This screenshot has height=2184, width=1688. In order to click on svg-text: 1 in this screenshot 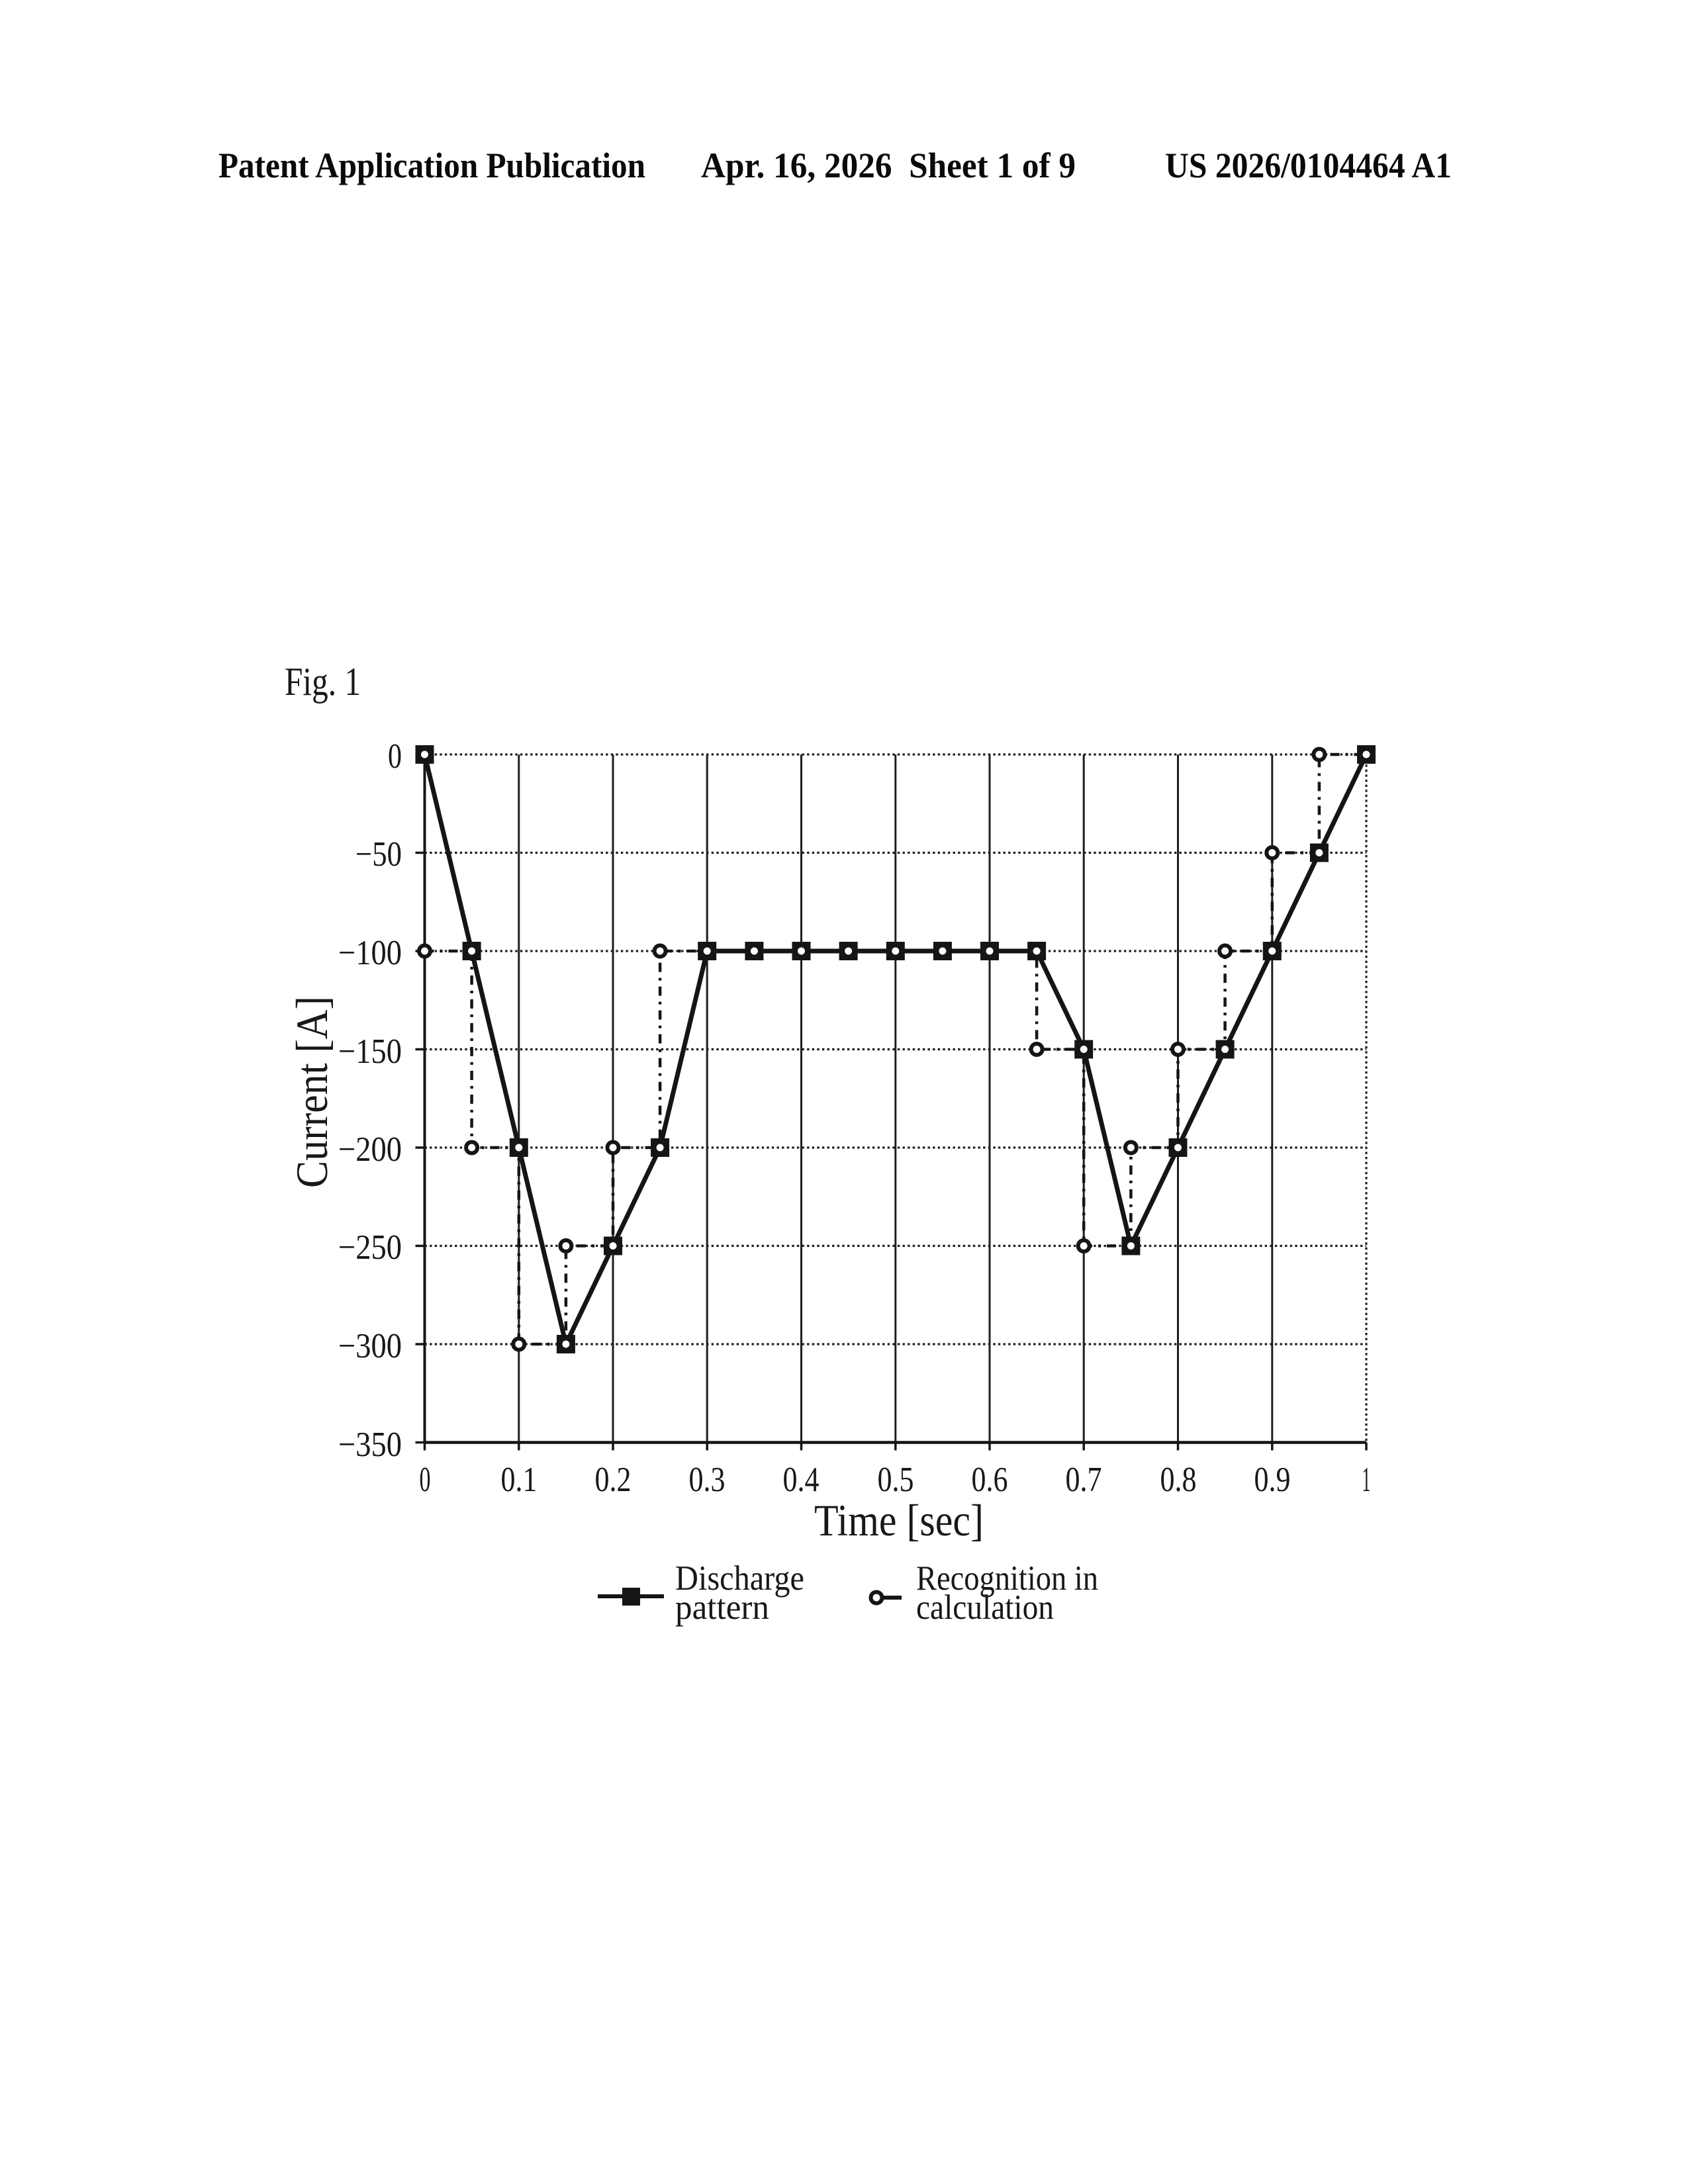, I will do `click(1367, 1480)`.